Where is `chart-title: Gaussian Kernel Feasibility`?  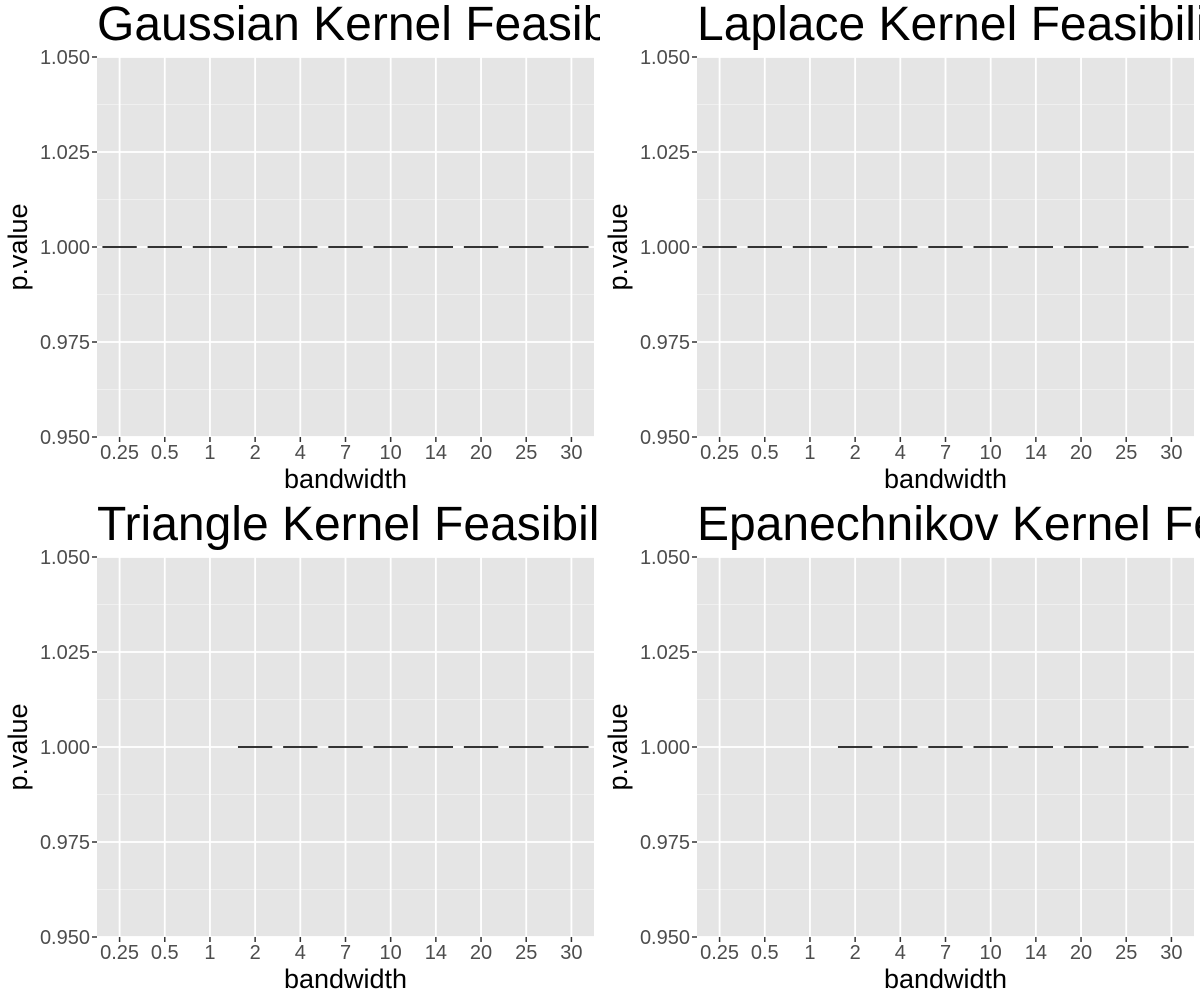
chart-title: Gaussian Kernel Feasibility is located at coordinates (348, 25).